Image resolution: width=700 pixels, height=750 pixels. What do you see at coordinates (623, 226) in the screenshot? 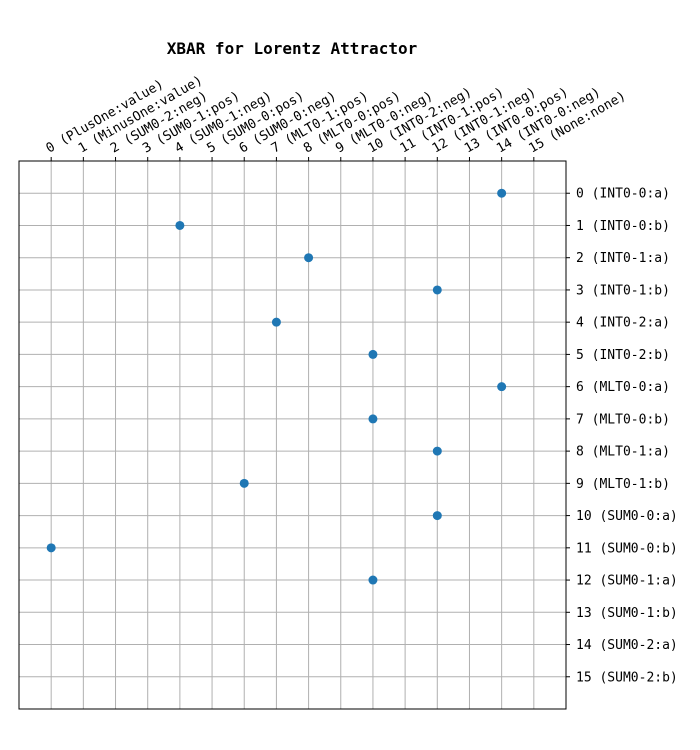
I see `y-tick-label-1: 1 (INT0-0:b)` at bounding box center [623, 226].